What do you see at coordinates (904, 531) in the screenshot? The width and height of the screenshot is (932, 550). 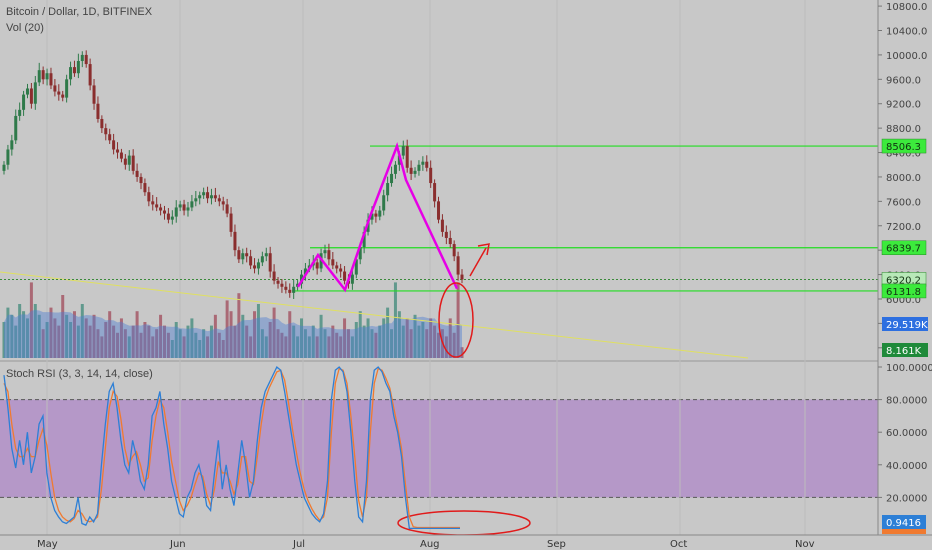 I see `rsi-d-value-box` at bounding box center [904, 531].